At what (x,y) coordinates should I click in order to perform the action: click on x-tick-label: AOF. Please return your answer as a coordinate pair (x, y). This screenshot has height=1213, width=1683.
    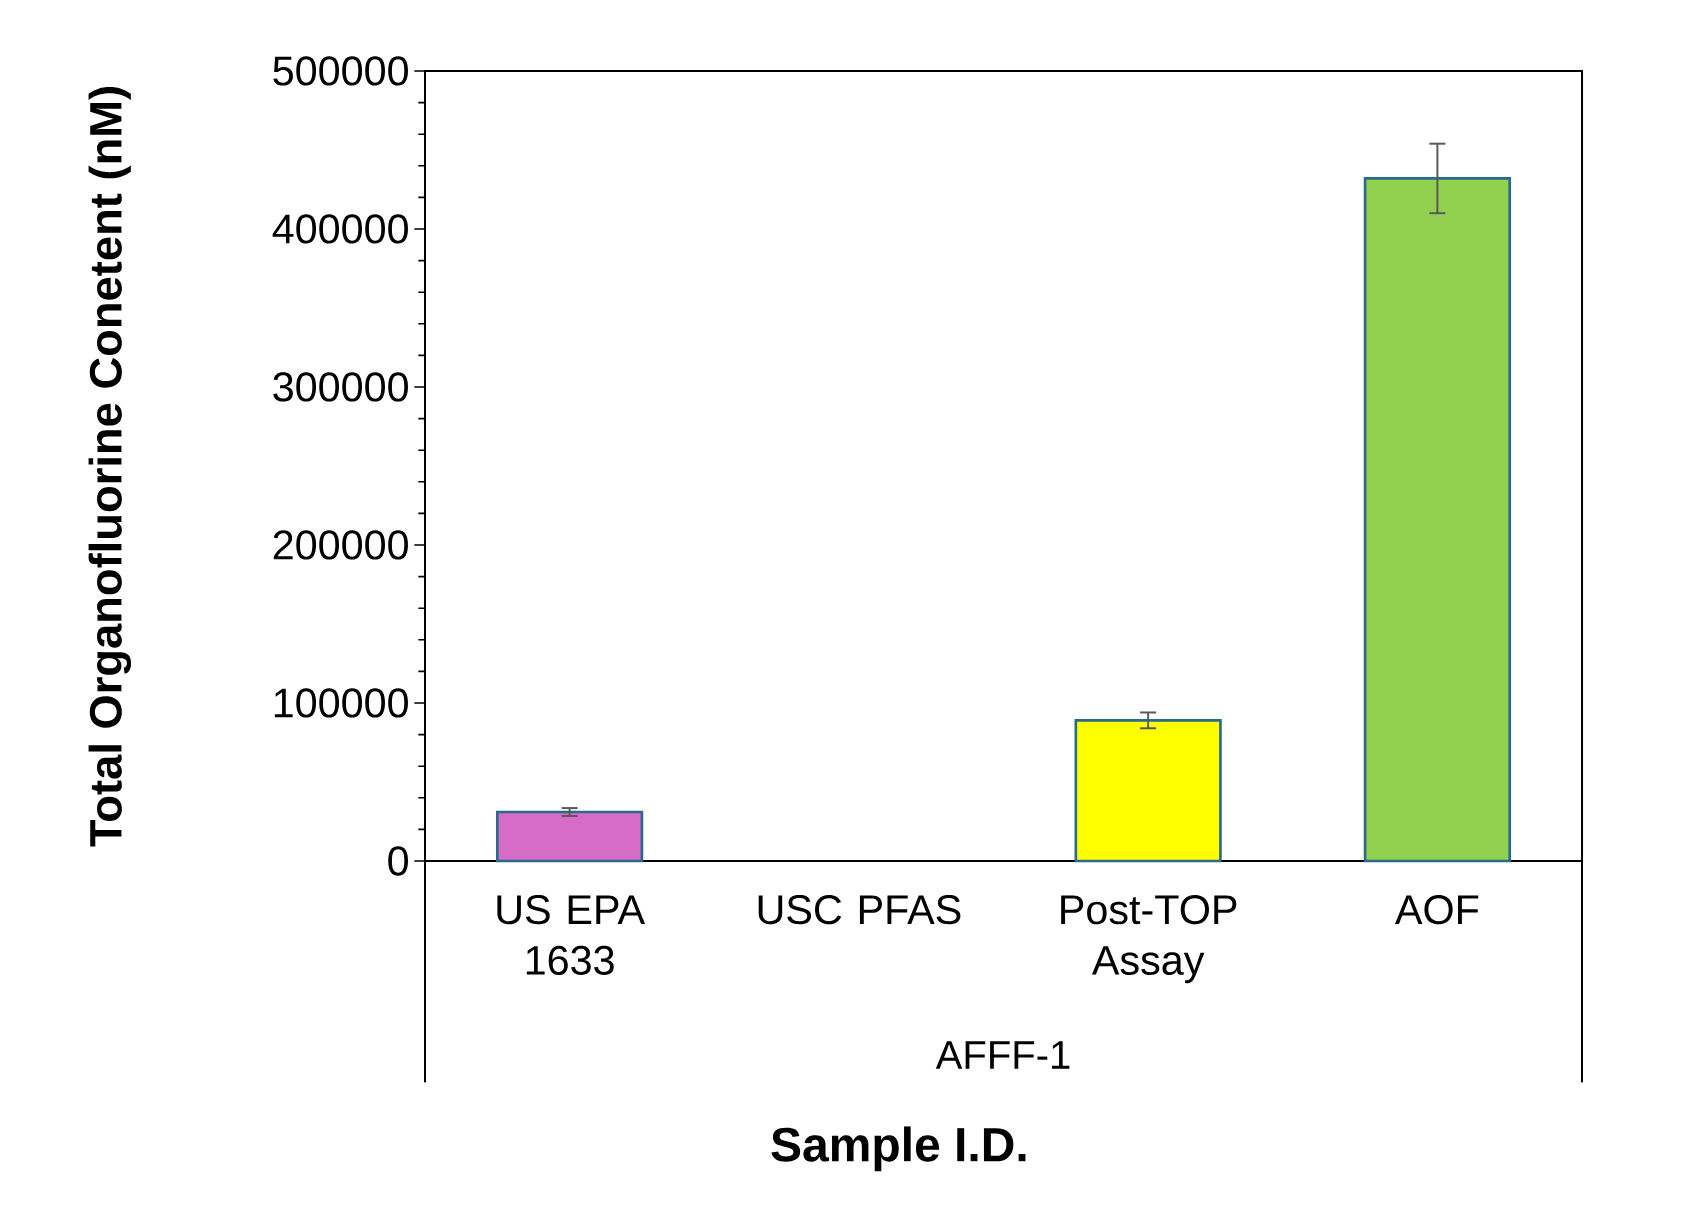
    Looking at the image, I should click on (1436, 910).